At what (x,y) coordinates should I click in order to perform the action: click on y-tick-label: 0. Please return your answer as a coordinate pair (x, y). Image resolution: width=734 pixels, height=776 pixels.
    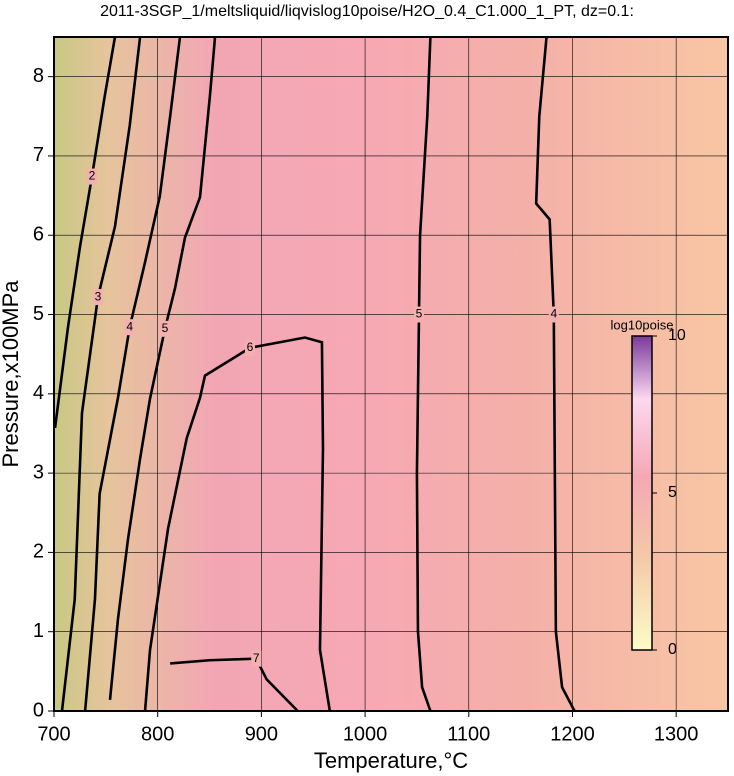
    Looking at the image, I should click on (38, 710).